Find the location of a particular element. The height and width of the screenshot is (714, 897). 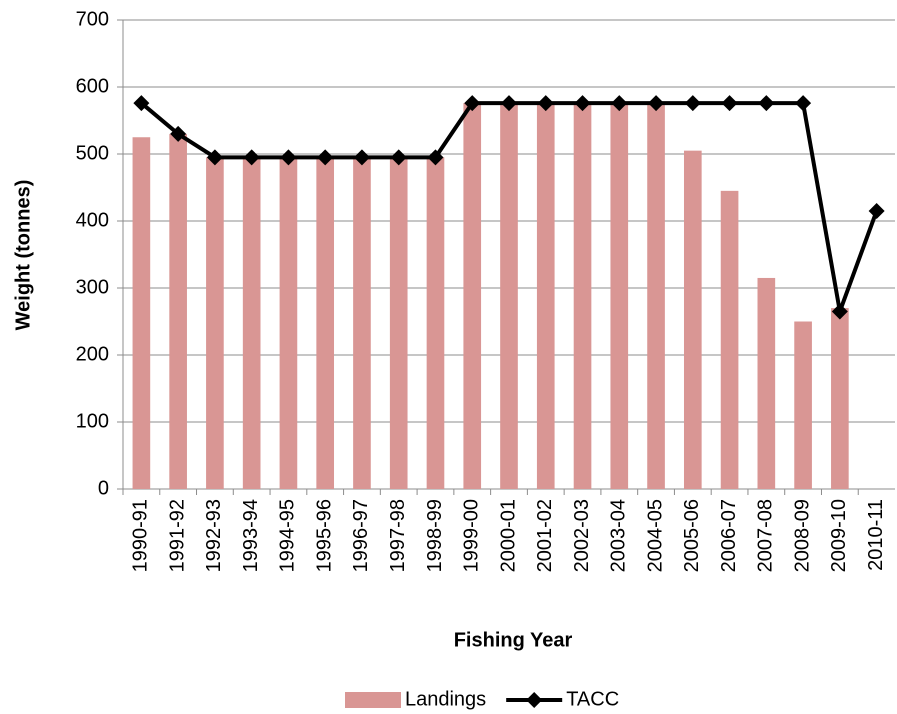

x-tick-label: 2007-08 is located at coordinates (766, 535).